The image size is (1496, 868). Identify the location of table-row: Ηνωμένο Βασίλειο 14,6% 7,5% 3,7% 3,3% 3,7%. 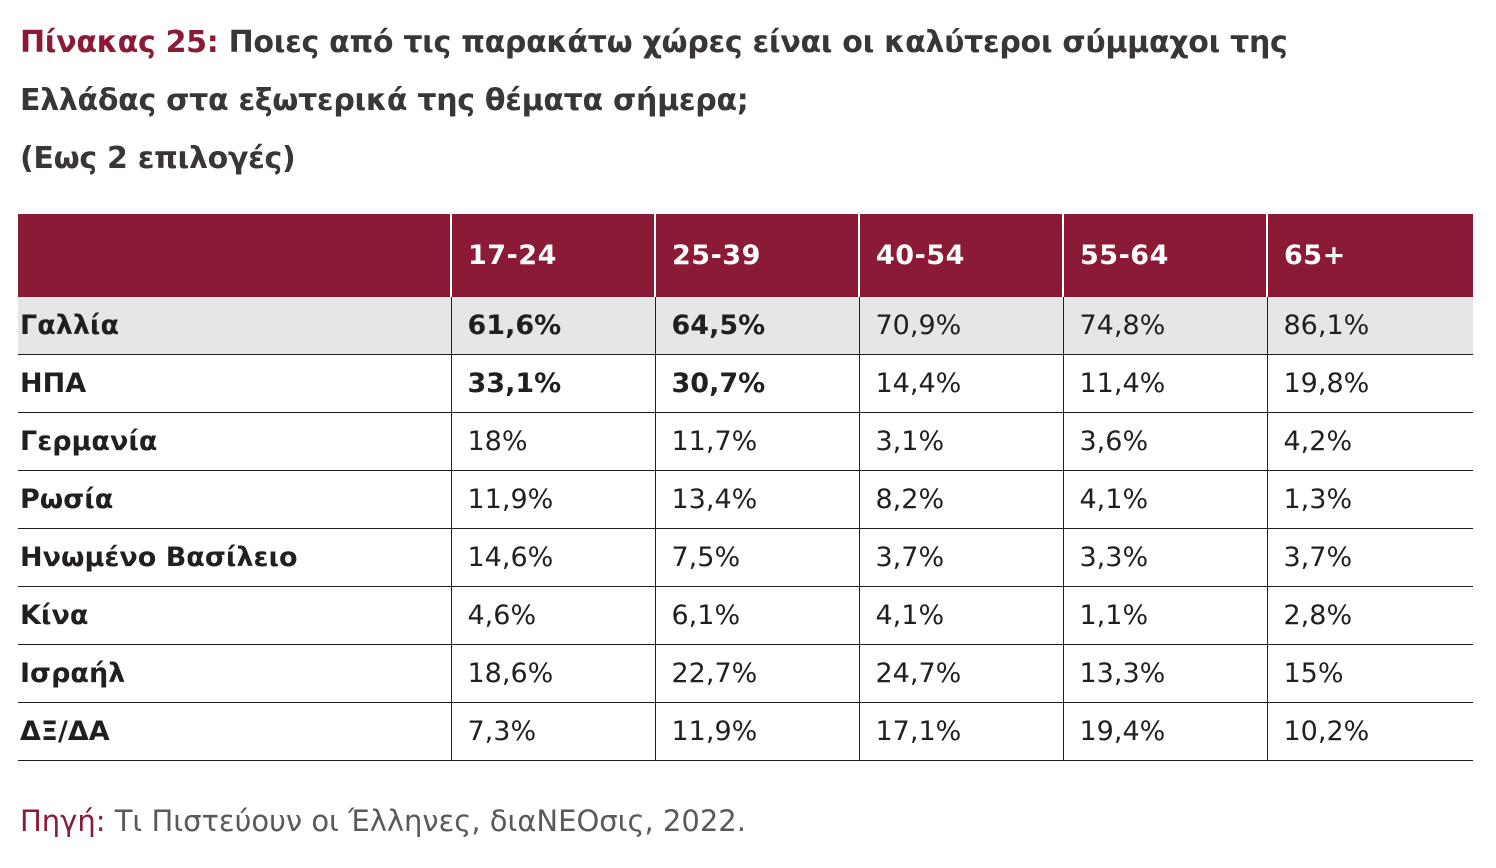
(745, 557).